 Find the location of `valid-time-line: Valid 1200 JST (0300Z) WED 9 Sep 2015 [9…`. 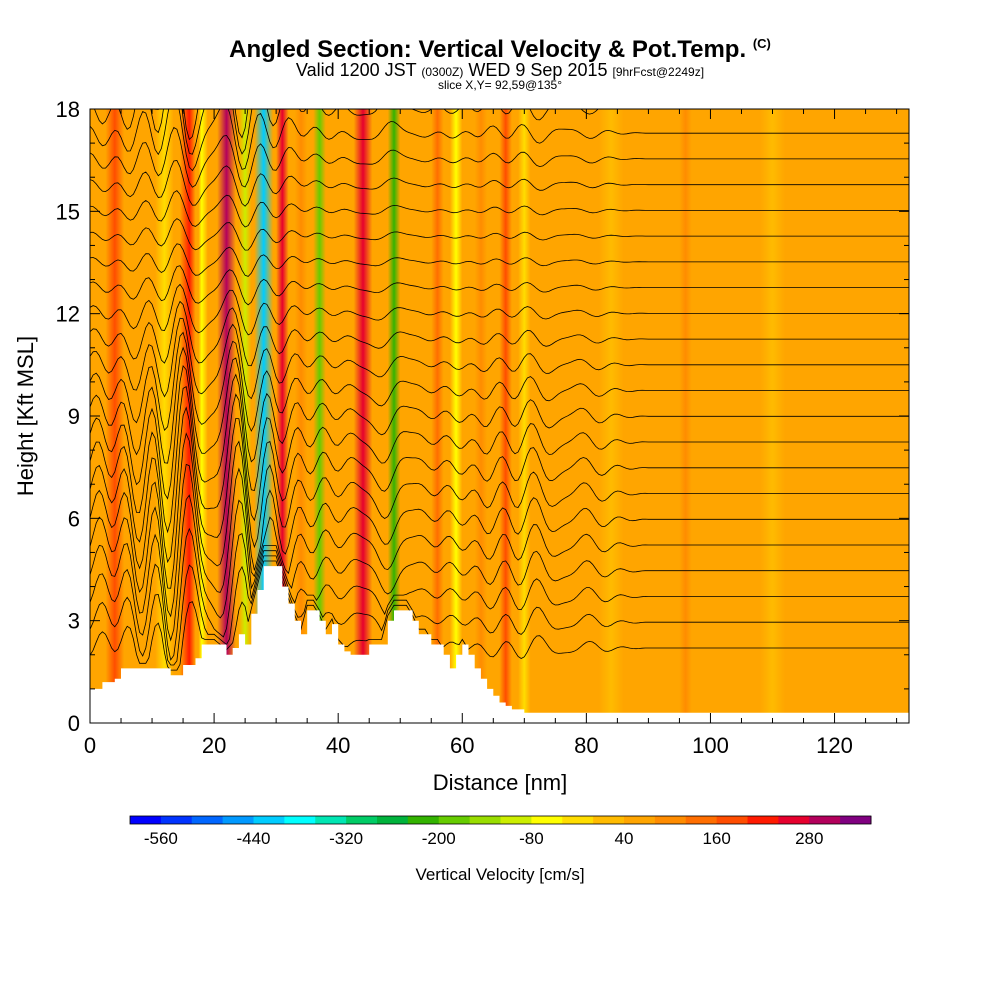

valid-time-line: Valid 1200 JST (0300Z) WED 9 Sep 2015 [9… is located at coordinates (500, 70).